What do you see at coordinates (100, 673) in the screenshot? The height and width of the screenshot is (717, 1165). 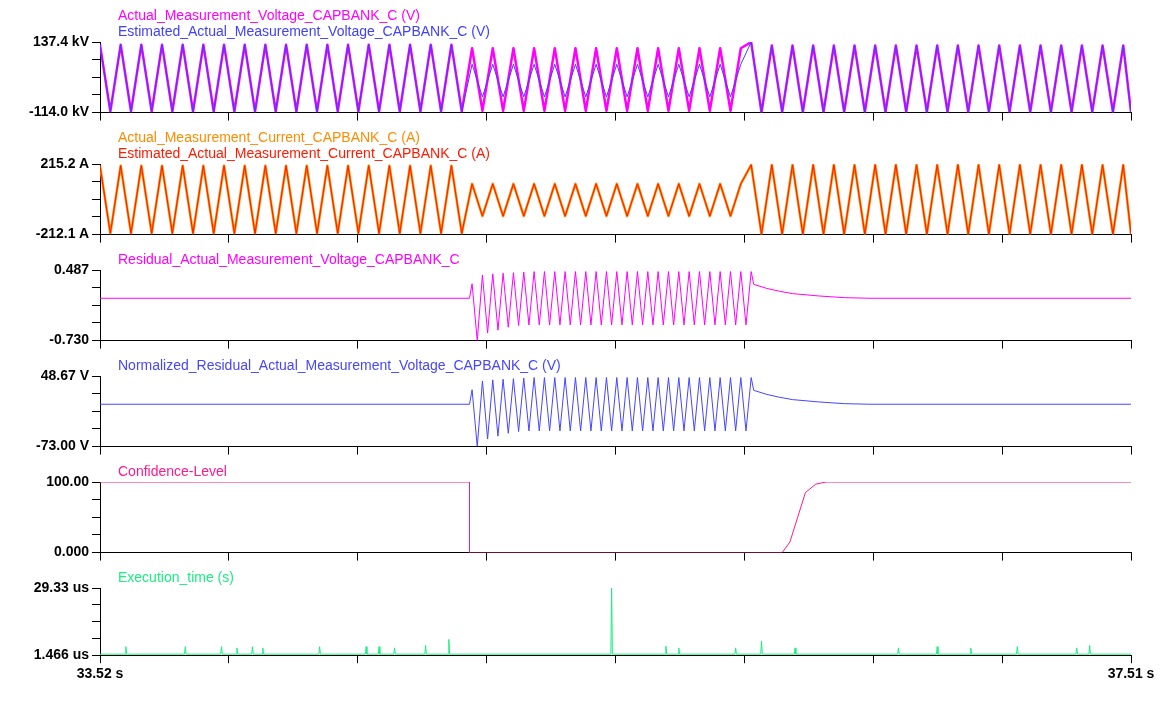 I see `x-tick-label: 33.52 s` at bounding box center [100, 673].